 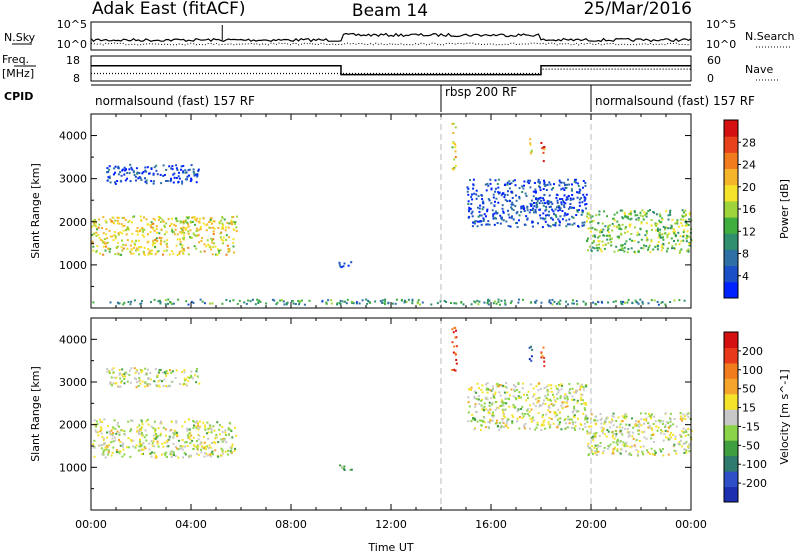 I want to click on date-label: 25/Mar/2016, so click(x=638, y=9).